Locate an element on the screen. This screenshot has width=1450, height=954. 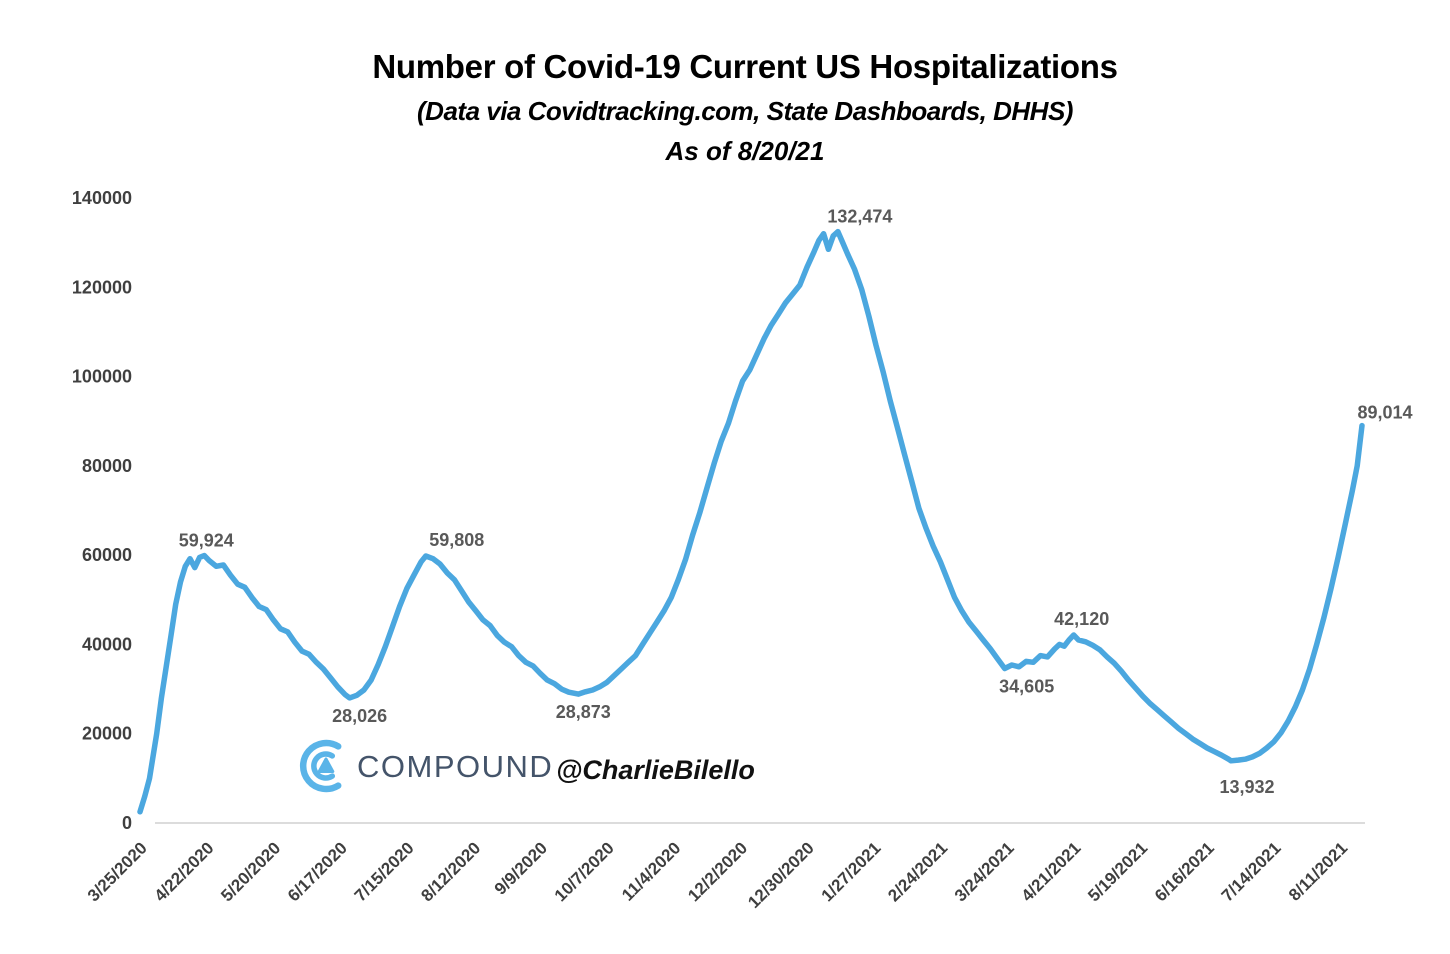
x-tick-label: 11/4/2020 is located at coordinates (651, 871).